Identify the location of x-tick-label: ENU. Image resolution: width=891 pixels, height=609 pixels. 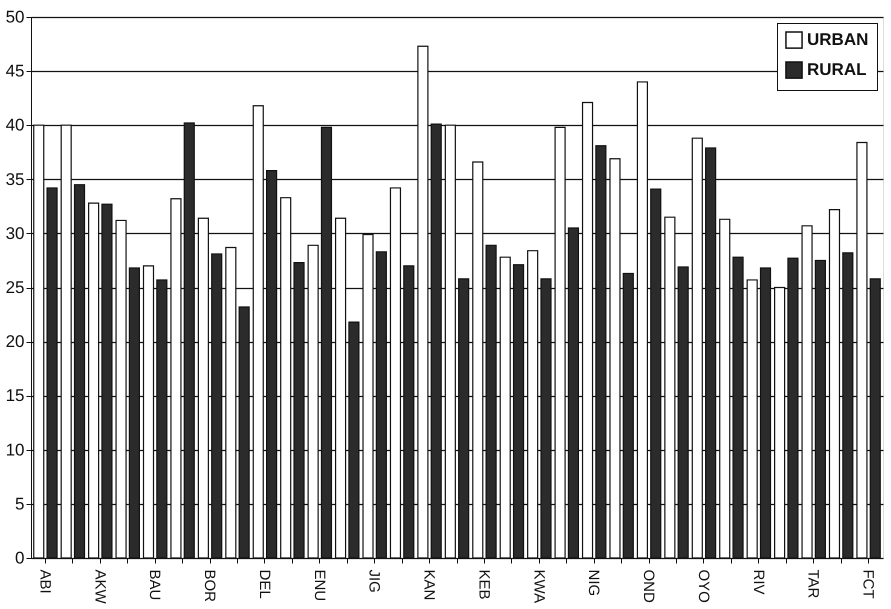
(319, 586).